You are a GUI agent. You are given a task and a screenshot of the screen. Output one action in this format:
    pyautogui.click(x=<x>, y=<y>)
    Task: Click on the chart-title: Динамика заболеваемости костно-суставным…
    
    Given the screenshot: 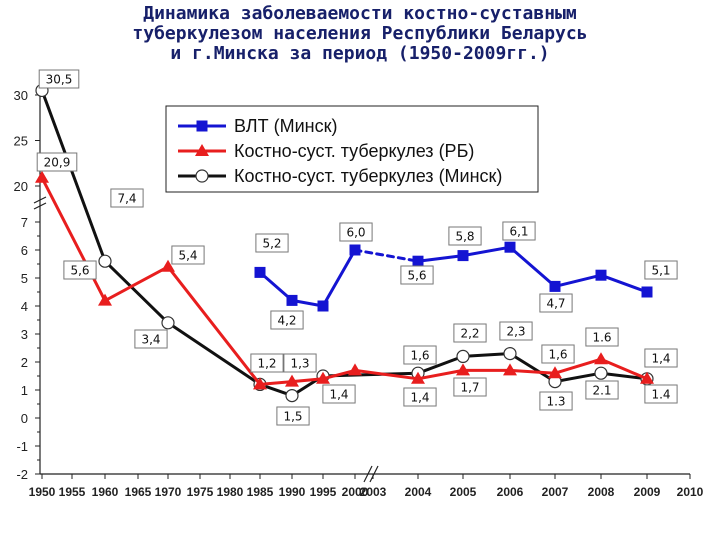 What is the action you would take?
    pyautogui.click(x=360, y=34)
    